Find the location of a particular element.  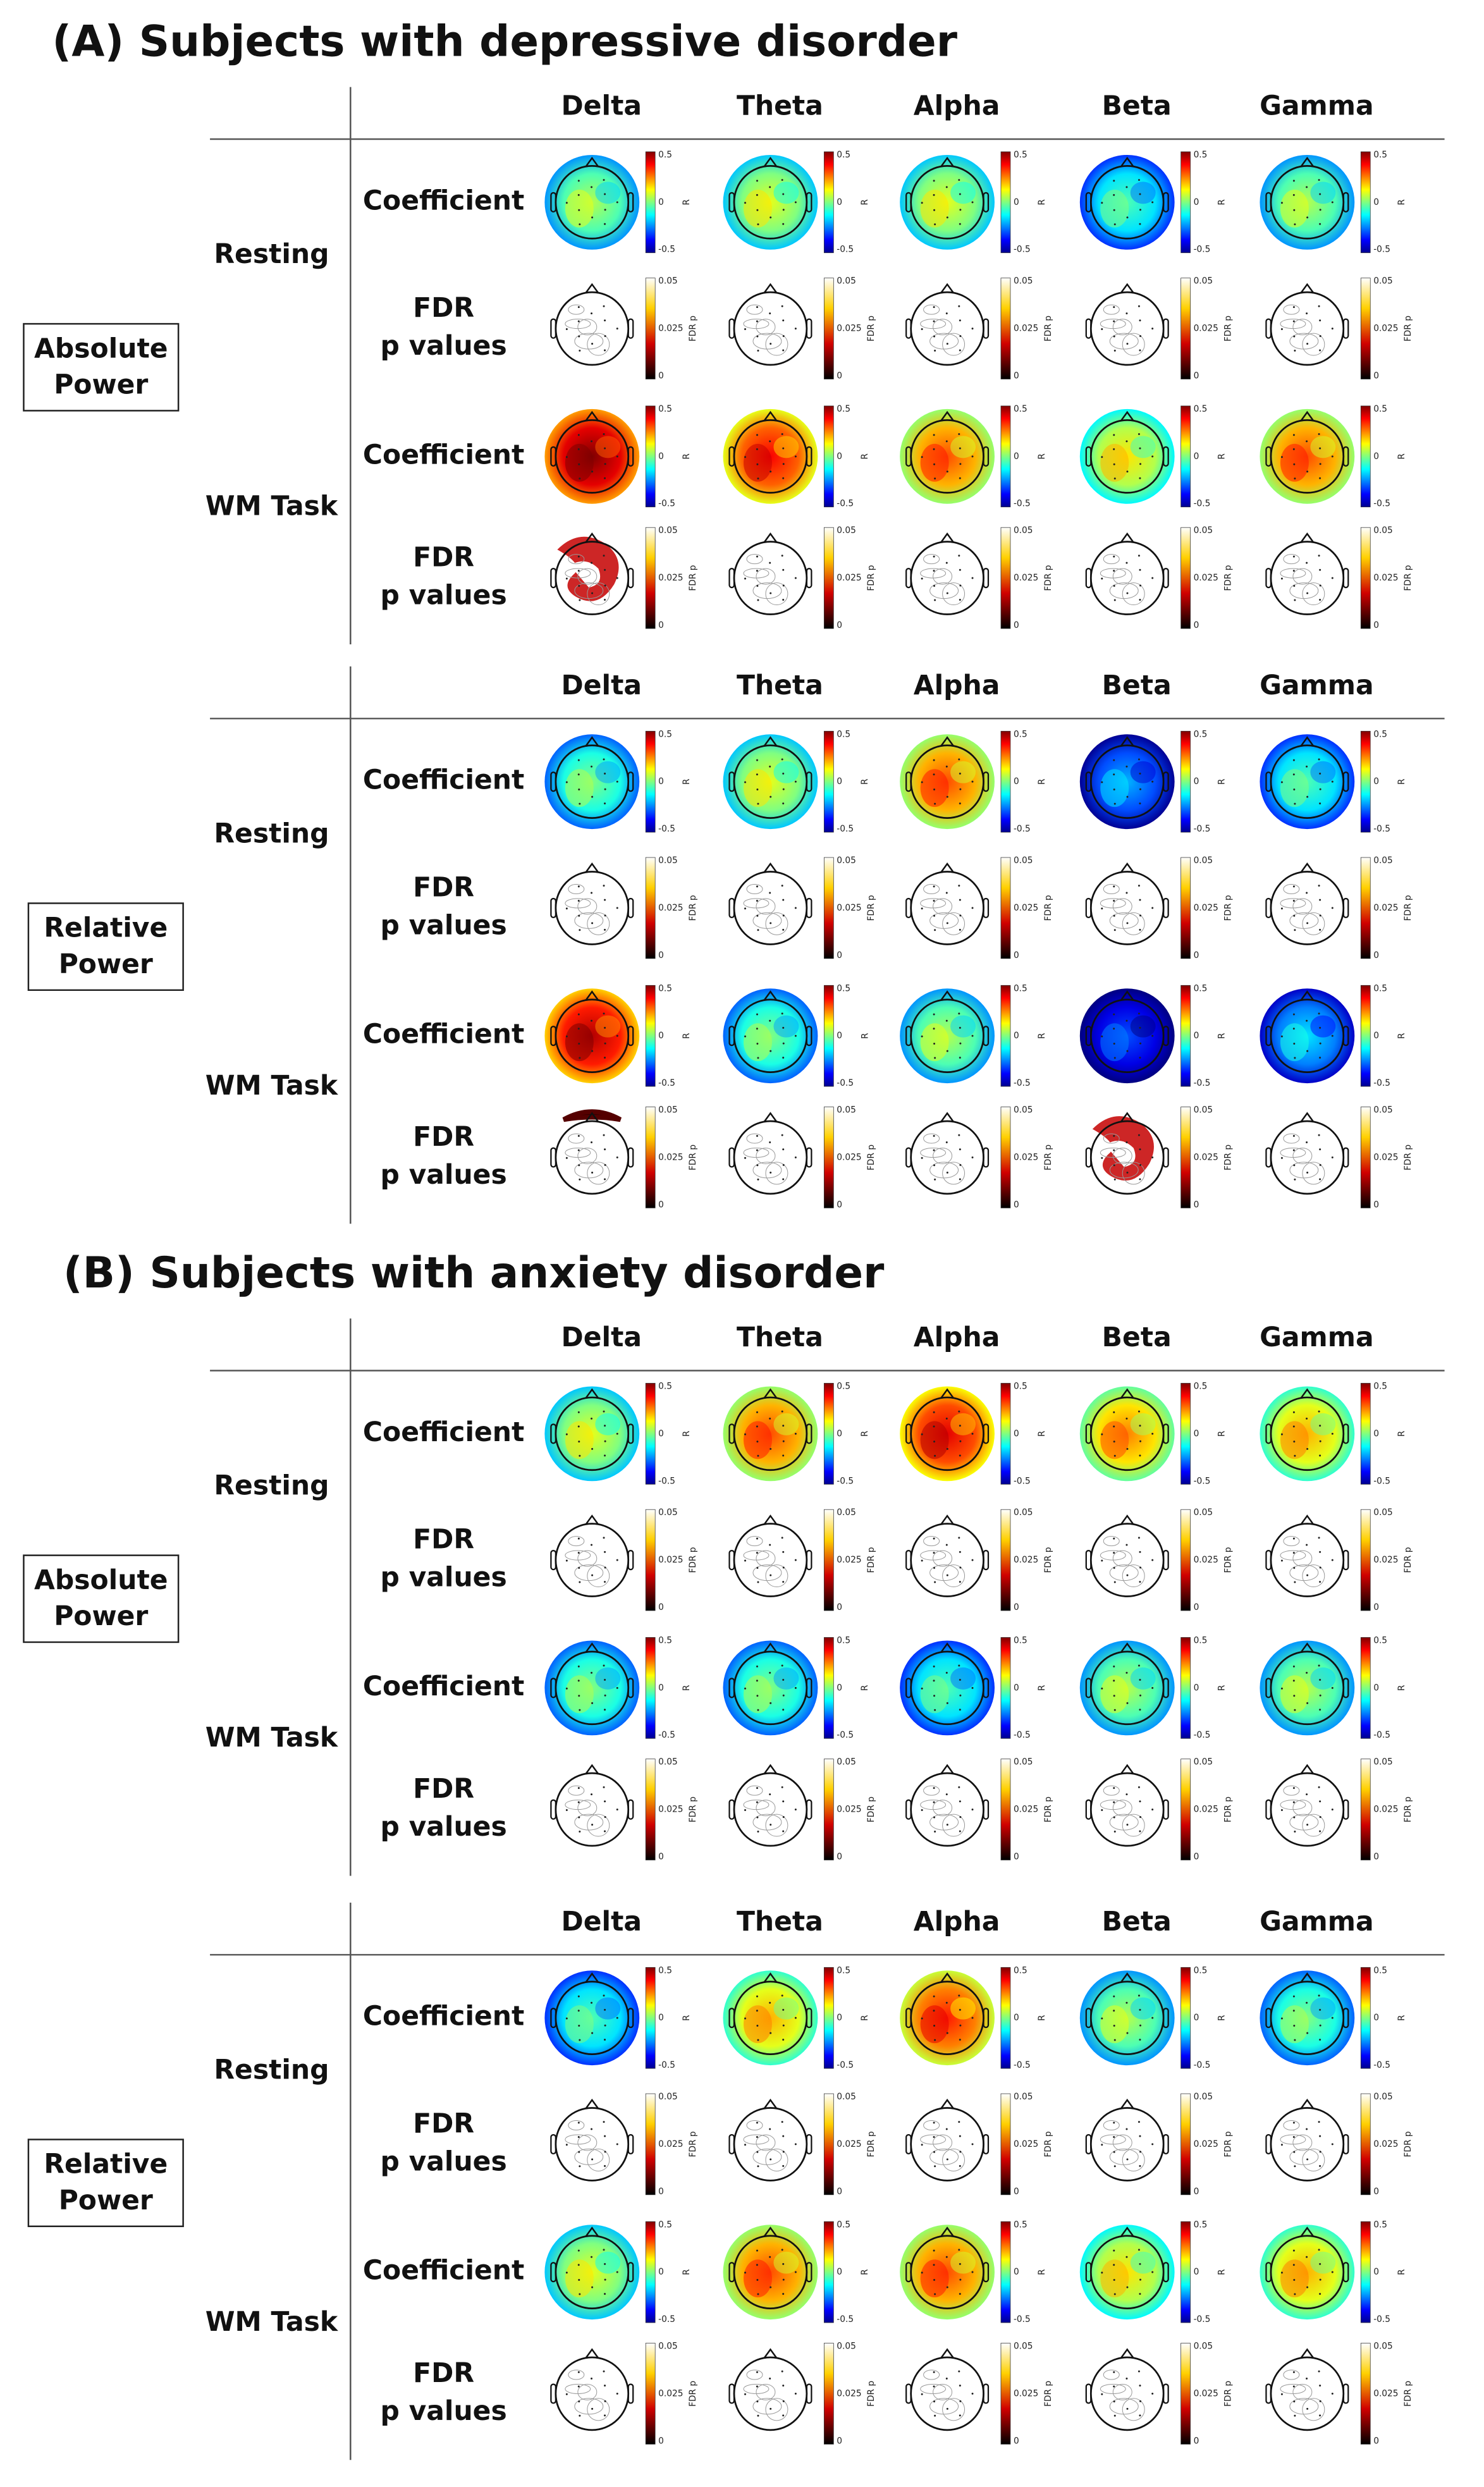

colorbar-label: FDR p is located at coordinates (1228, 2144).